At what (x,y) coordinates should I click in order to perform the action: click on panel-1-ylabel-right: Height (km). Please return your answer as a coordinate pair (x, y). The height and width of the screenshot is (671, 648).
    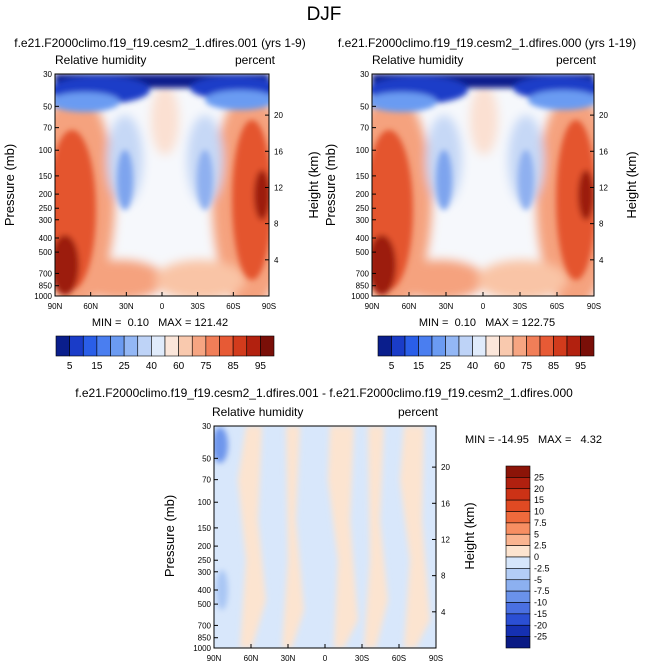
    Looking at the image, I should click on (313, 184).